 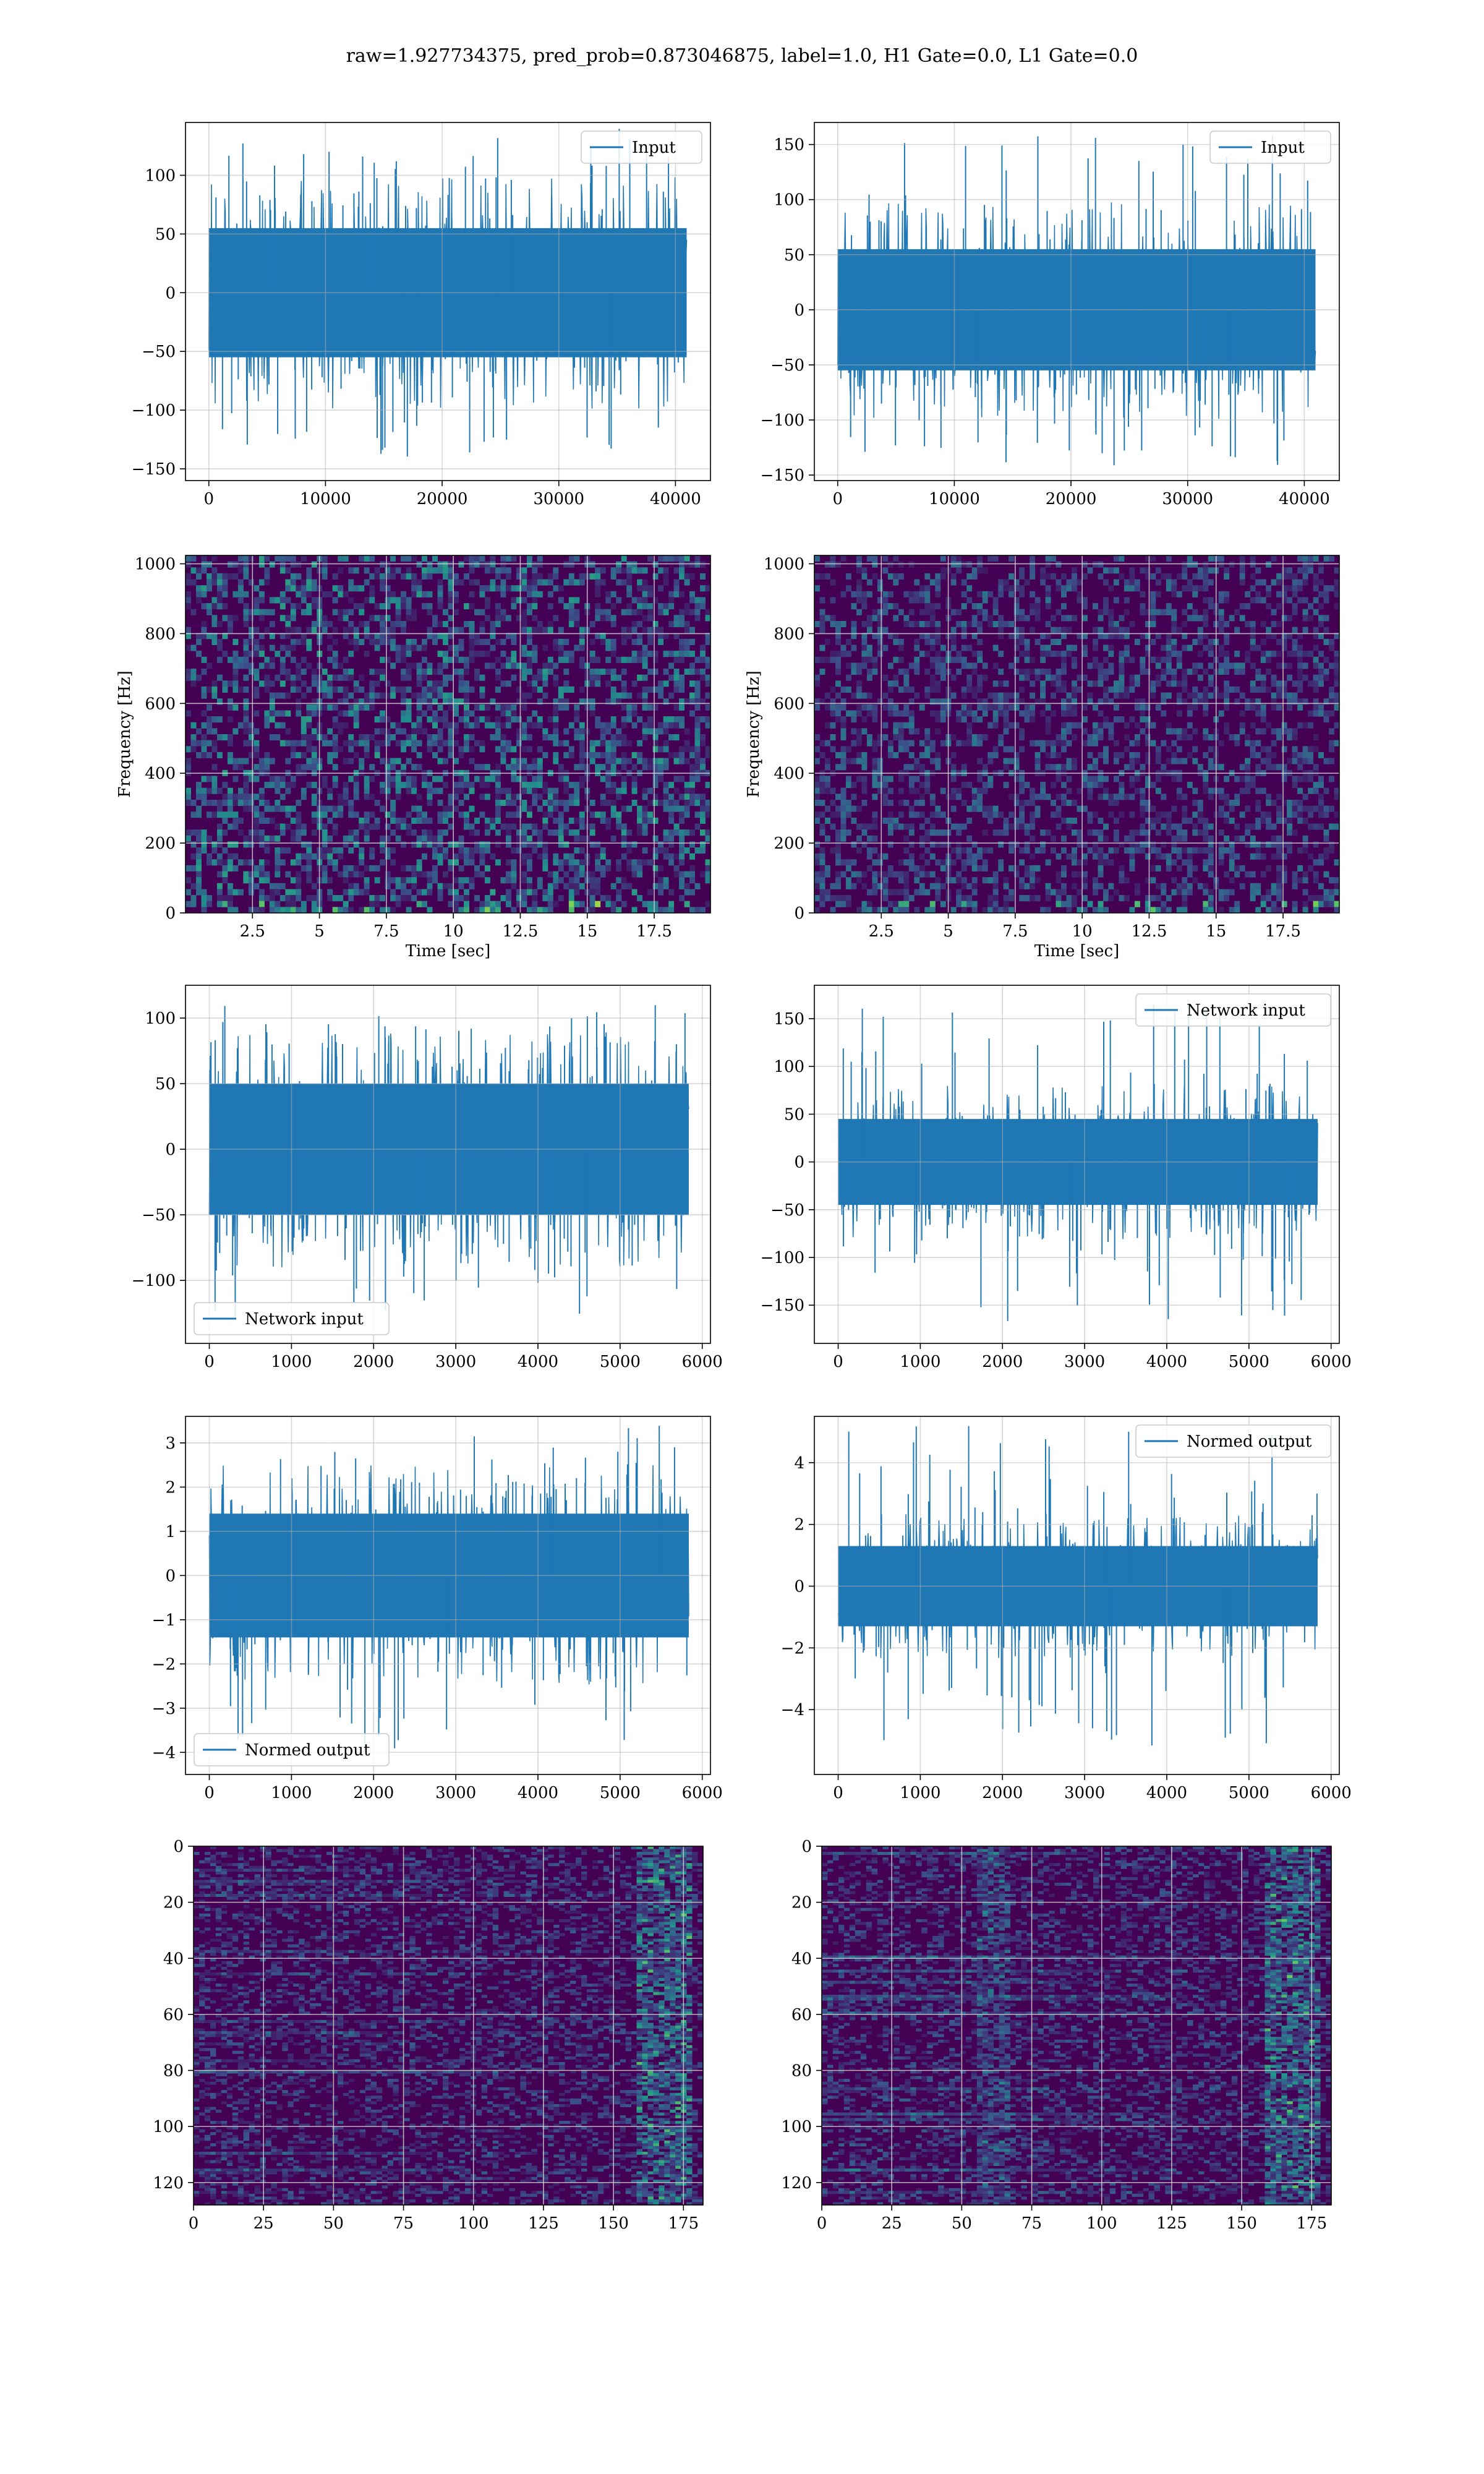 What do you see at coordinates (558, 499) in the screenshot?
I see `x-tick-label: 30000` at bounding box center [558, 499].